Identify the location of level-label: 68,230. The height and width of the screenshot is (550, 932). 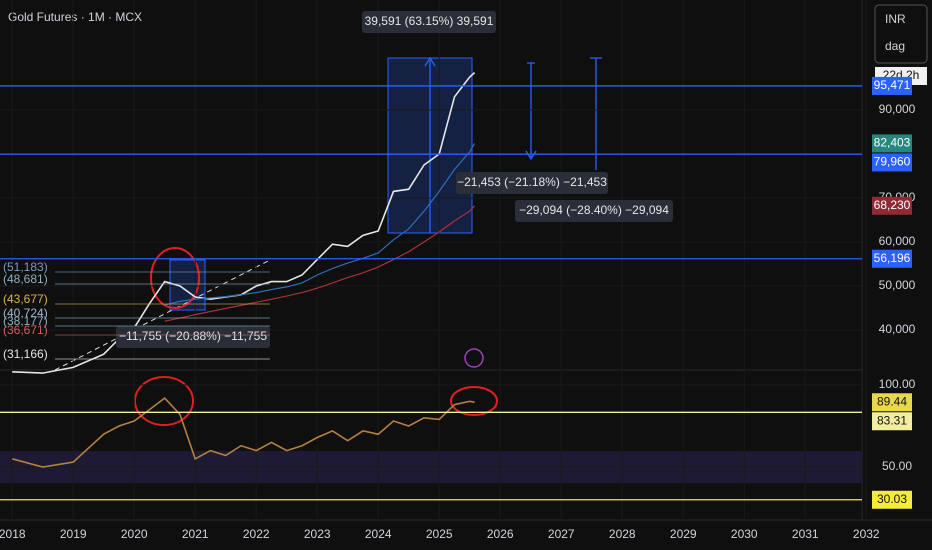
(892, 205).